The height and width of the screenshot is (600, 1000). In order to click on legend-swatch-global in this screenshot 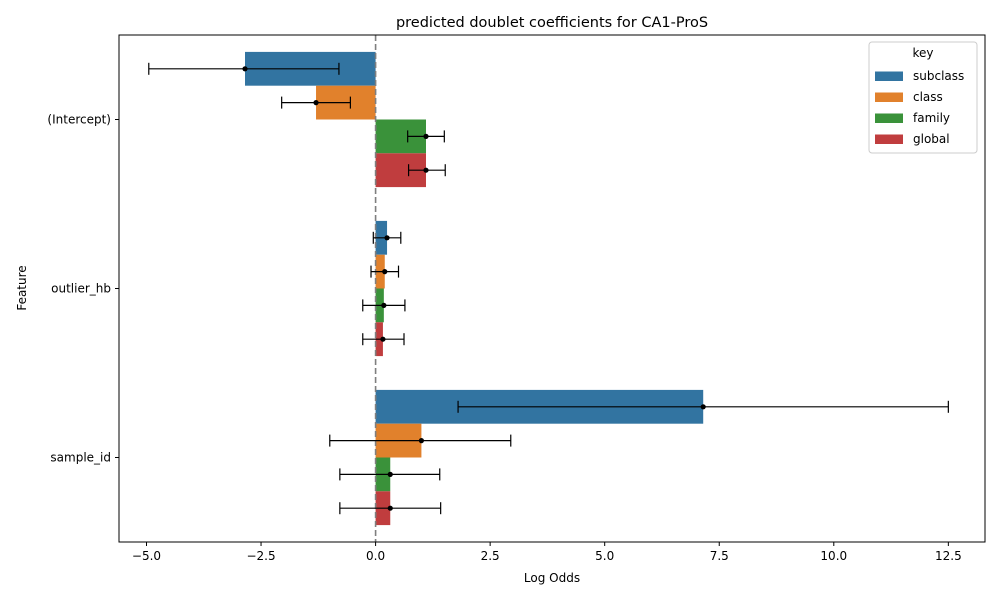, I will do `click(889, 139)`.